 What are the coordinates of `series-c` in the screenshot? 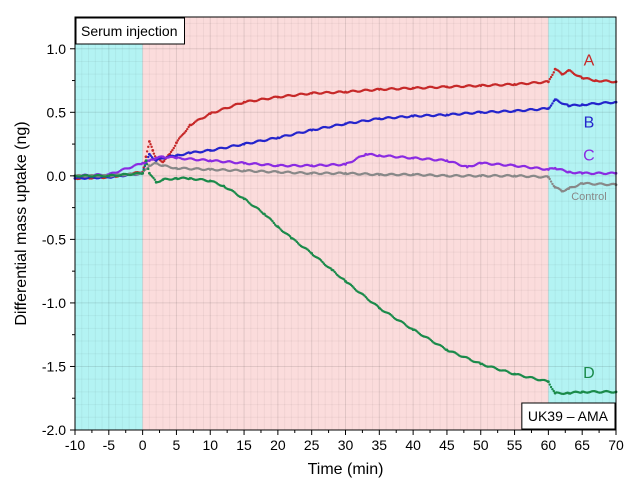 It's located at (345, 165).